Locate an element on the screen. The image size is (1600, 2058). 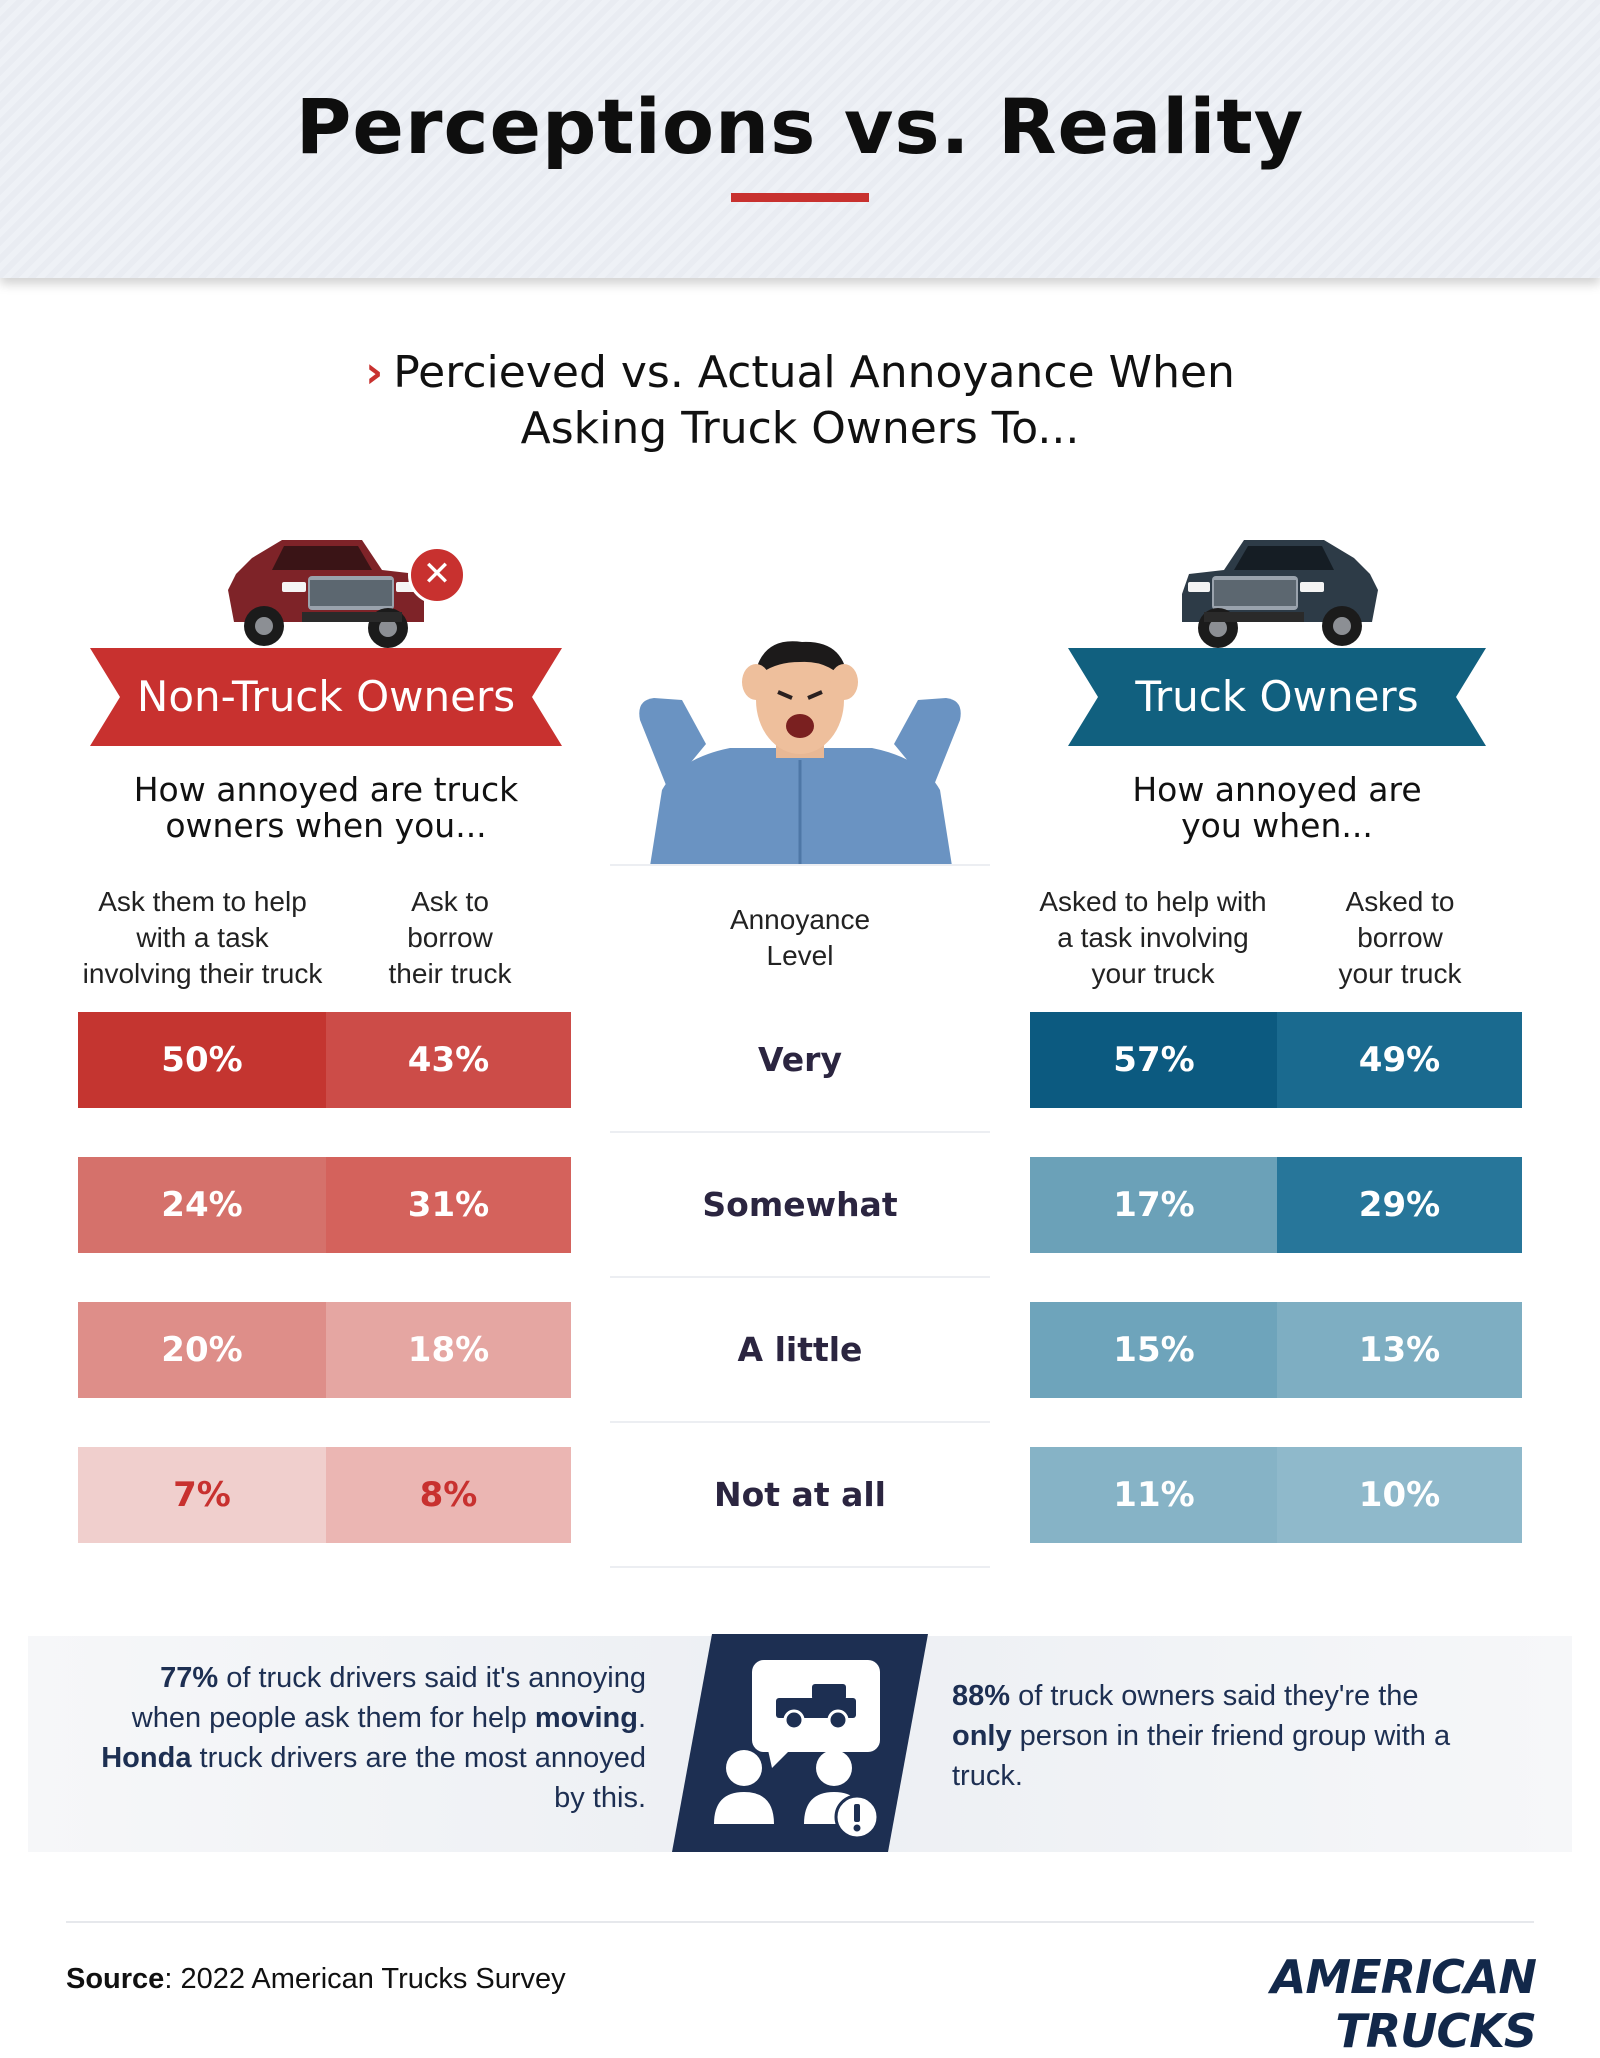
source-line: Source: 2022 American Trucks Survey is located at coordinates (316, 1979).